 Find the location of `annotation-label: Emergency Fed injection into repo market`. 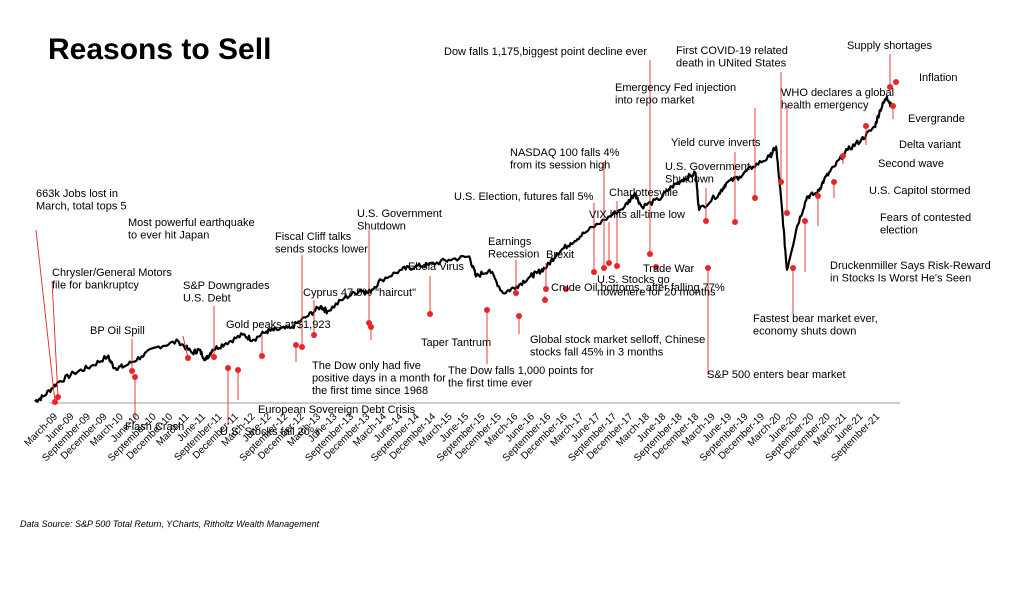

annotation-label: Emergency Fed injection into repo market is located at coordinates (675, 94).